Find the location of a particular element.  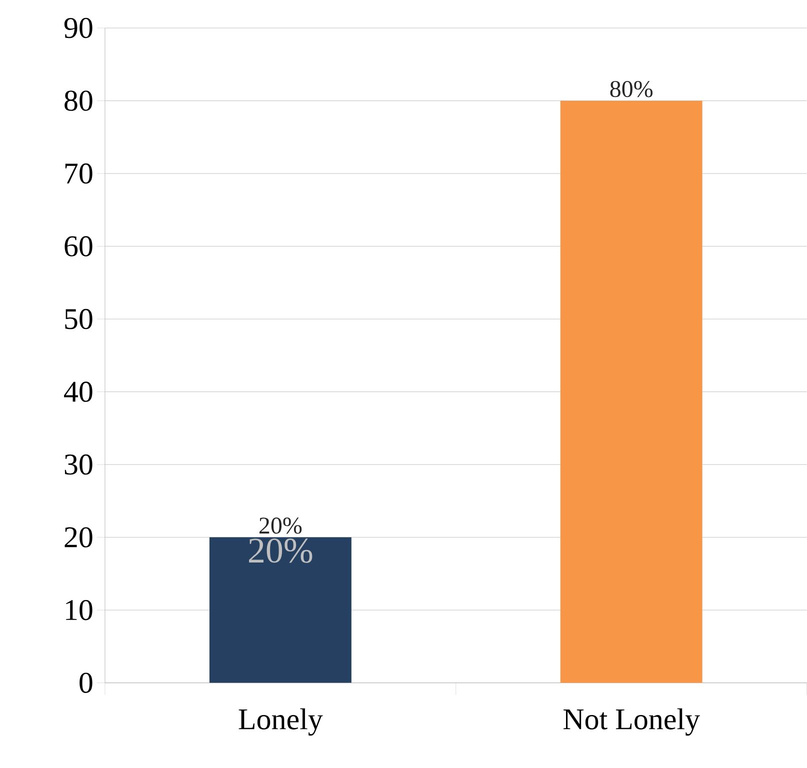

y-tick-label: 50 is located at coordinates (78, 319).